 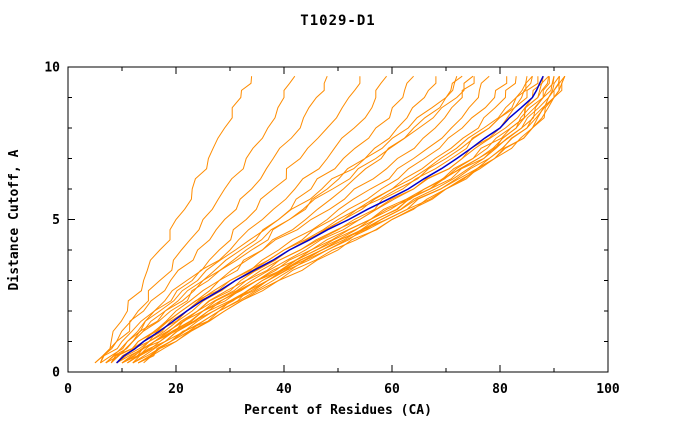 I want to click on y-tick-label: 5, so click(x=56, y=220).